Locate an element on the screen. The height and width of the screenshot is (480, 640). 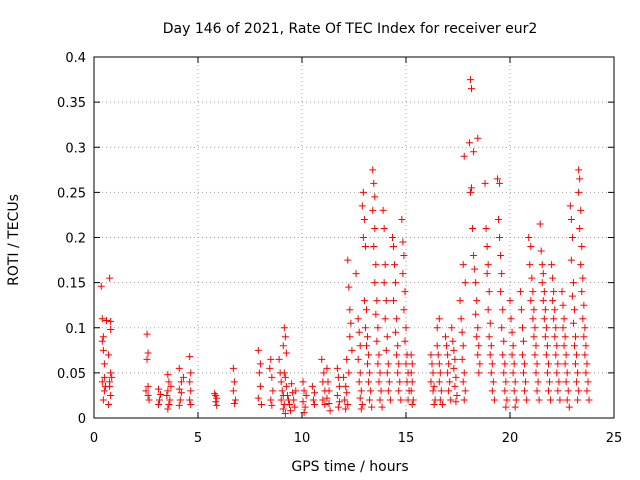
y-tick-label: 0.2 is located at coordinates (75, 239).